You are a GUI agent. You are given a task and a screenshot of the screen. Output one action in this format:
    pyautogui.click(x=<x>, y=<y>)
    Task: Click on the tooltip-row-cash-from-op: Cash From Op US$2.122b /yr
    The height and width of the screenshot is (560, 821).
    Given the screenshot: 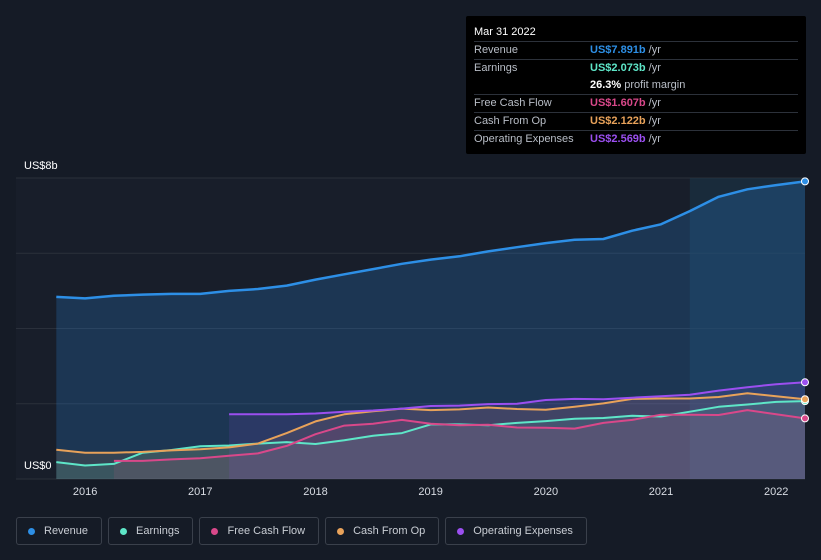 What is the action you would take?
    pyautogui.click(x=636, y=121)
    